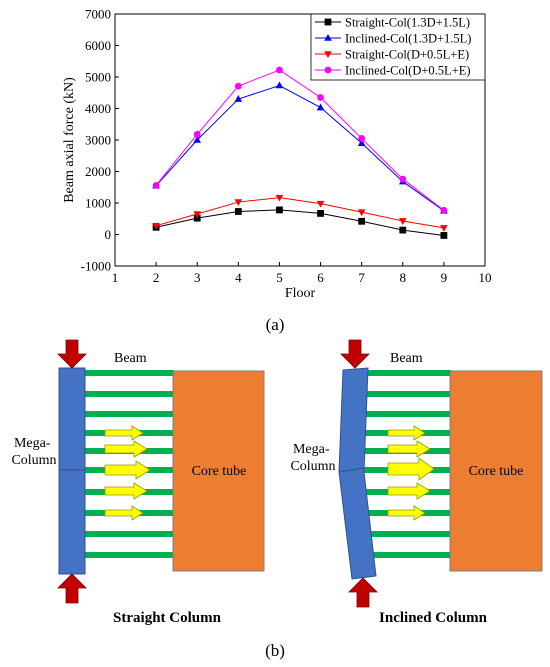  Describe the element at coordinates (357, 473) in the screenshot. I see `inclined-mega-column` at that location.